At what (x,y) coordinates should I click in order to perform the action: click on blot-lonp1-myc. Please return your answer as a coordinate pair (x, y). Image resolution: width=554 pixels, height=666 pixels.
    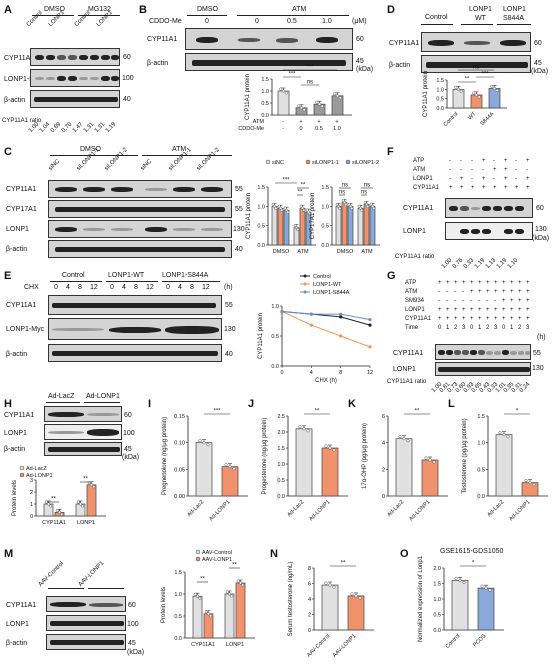
    Looking at the image, I should click on (135, 329).